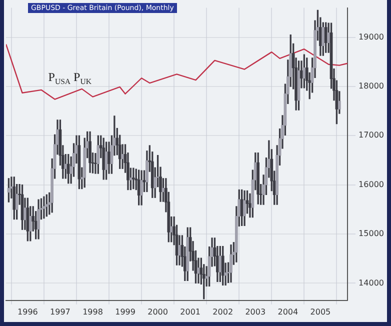 The width and height of the screenshot is (391, 326). Describe the element at coordinates (190, 311) in the screenshot. I see `x-tick-label: 2001` at that location.